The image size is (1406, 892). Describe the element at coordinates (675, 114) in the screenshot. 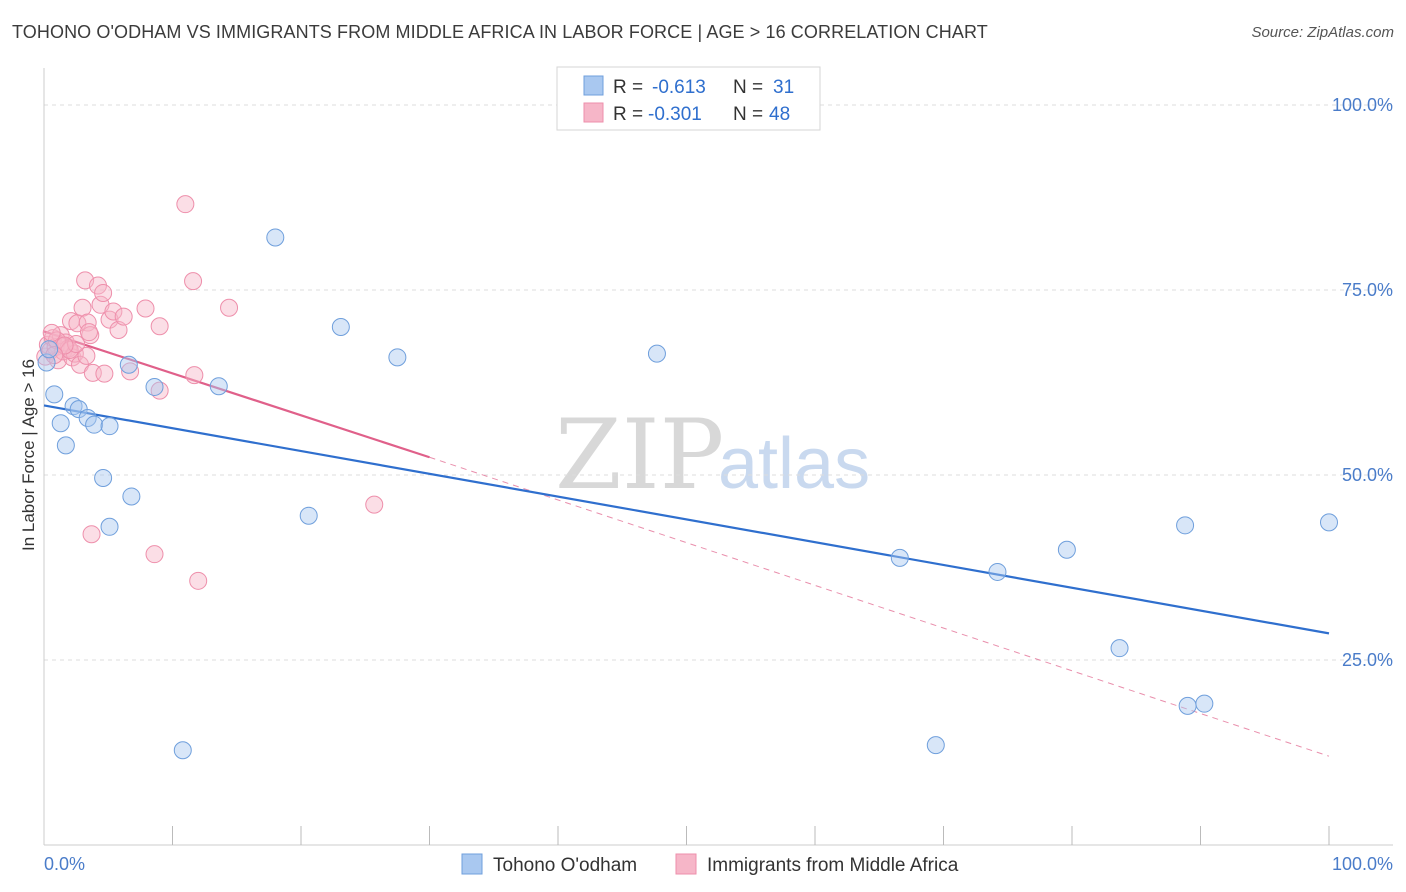

I see `legend-r-value-pink: -0.301` at that location.